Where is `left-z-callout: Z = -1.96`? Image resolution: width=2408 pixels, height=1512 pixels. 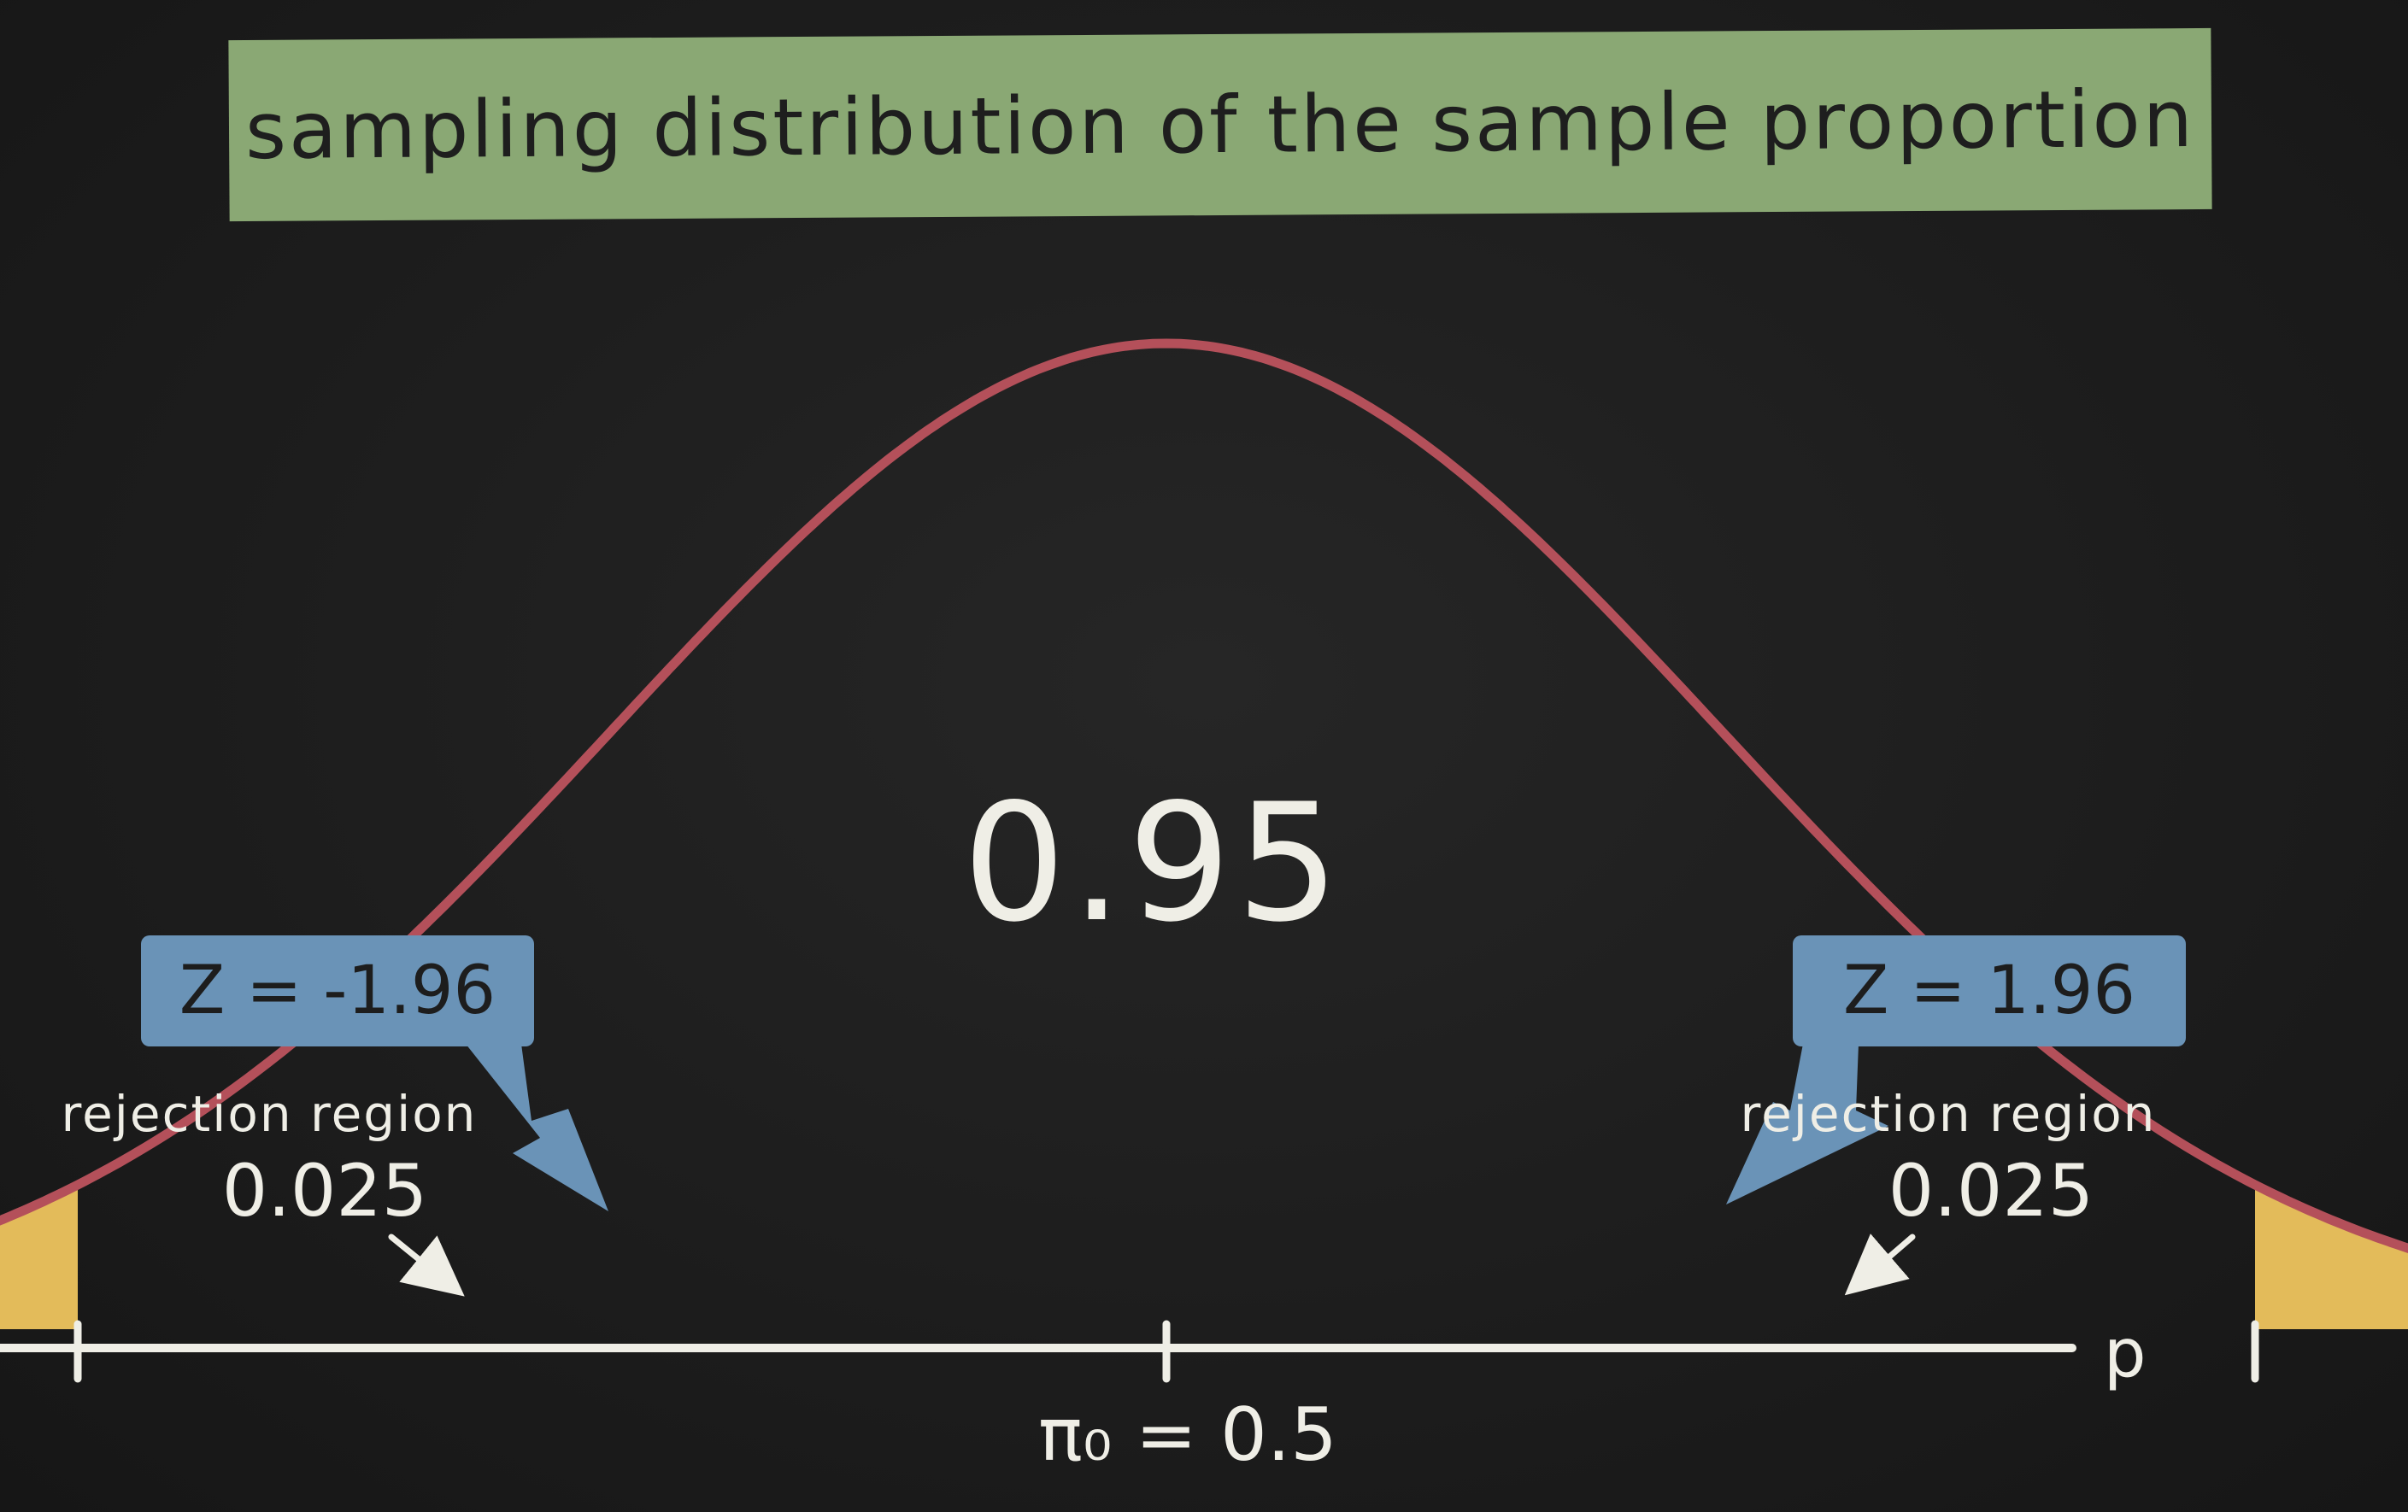 left-z-callout: Z = -1.96 is located at coordinates (337, 990).